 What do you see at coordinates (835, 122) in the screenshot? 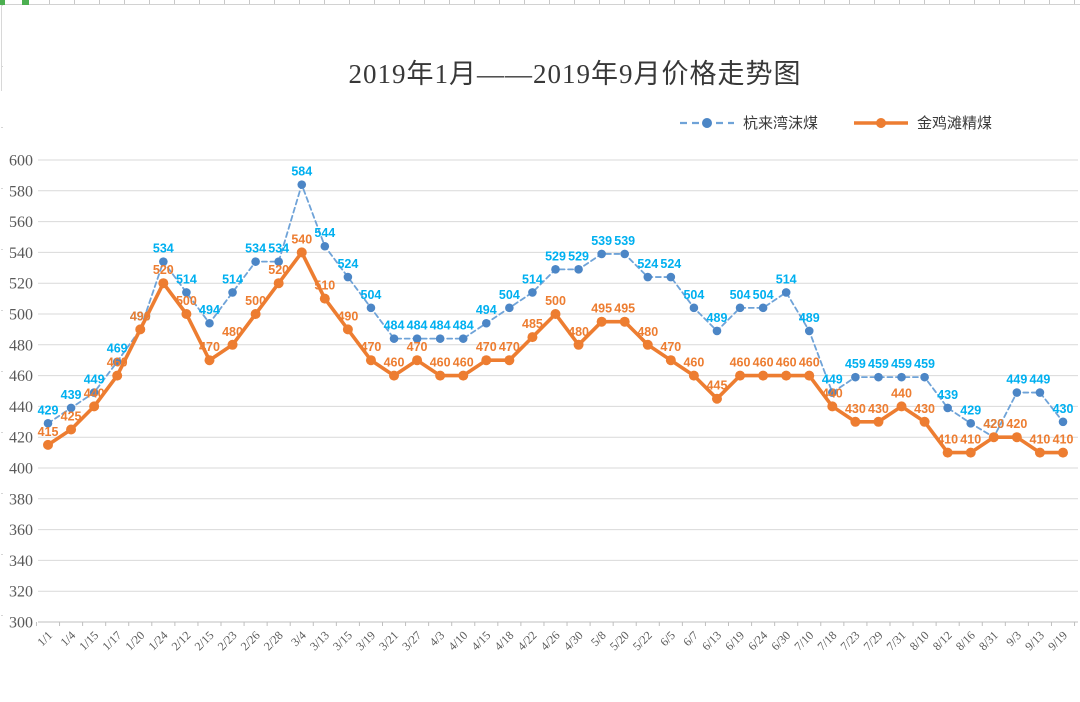
I see `chart-legend: 杭来湾沫煤 金鸡滩精煤` at bounding box center [835, 122].